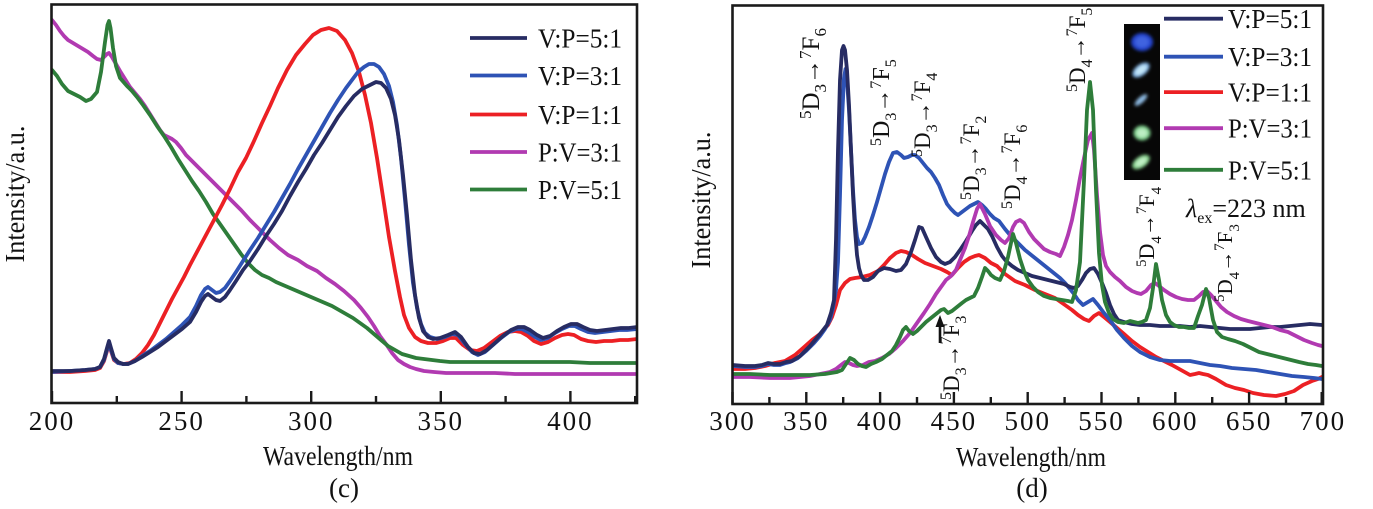  What do you see at coordinates (925, 115) in the screenshot?
I see `svg-text: 5D3→7F4` at bounding box center [925, 115].